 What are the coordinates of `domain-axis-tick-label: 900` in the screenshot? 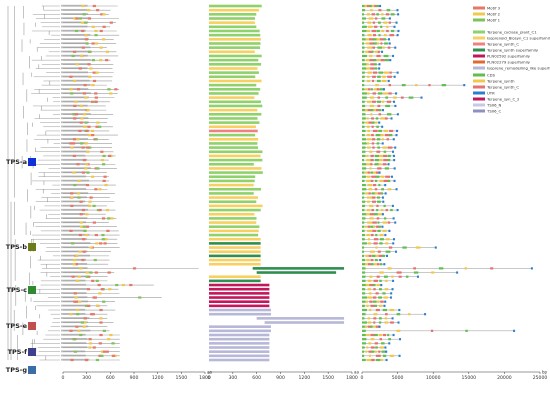 It's located at (280, 378).